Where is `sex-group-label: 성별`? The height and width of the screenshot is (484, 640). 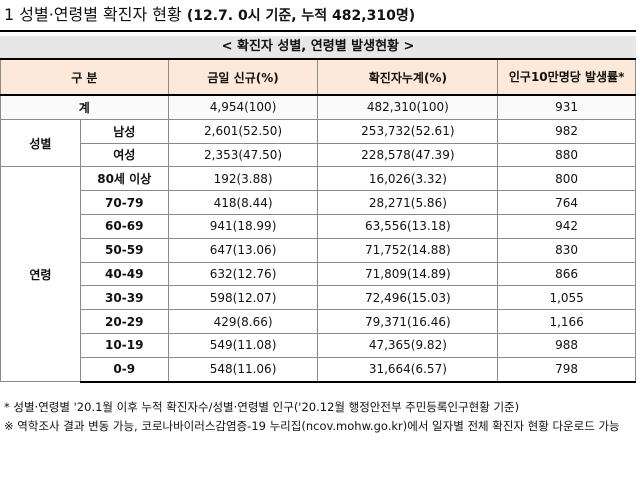 sex-group-label: 성별 is located at coordinates (40, 143).